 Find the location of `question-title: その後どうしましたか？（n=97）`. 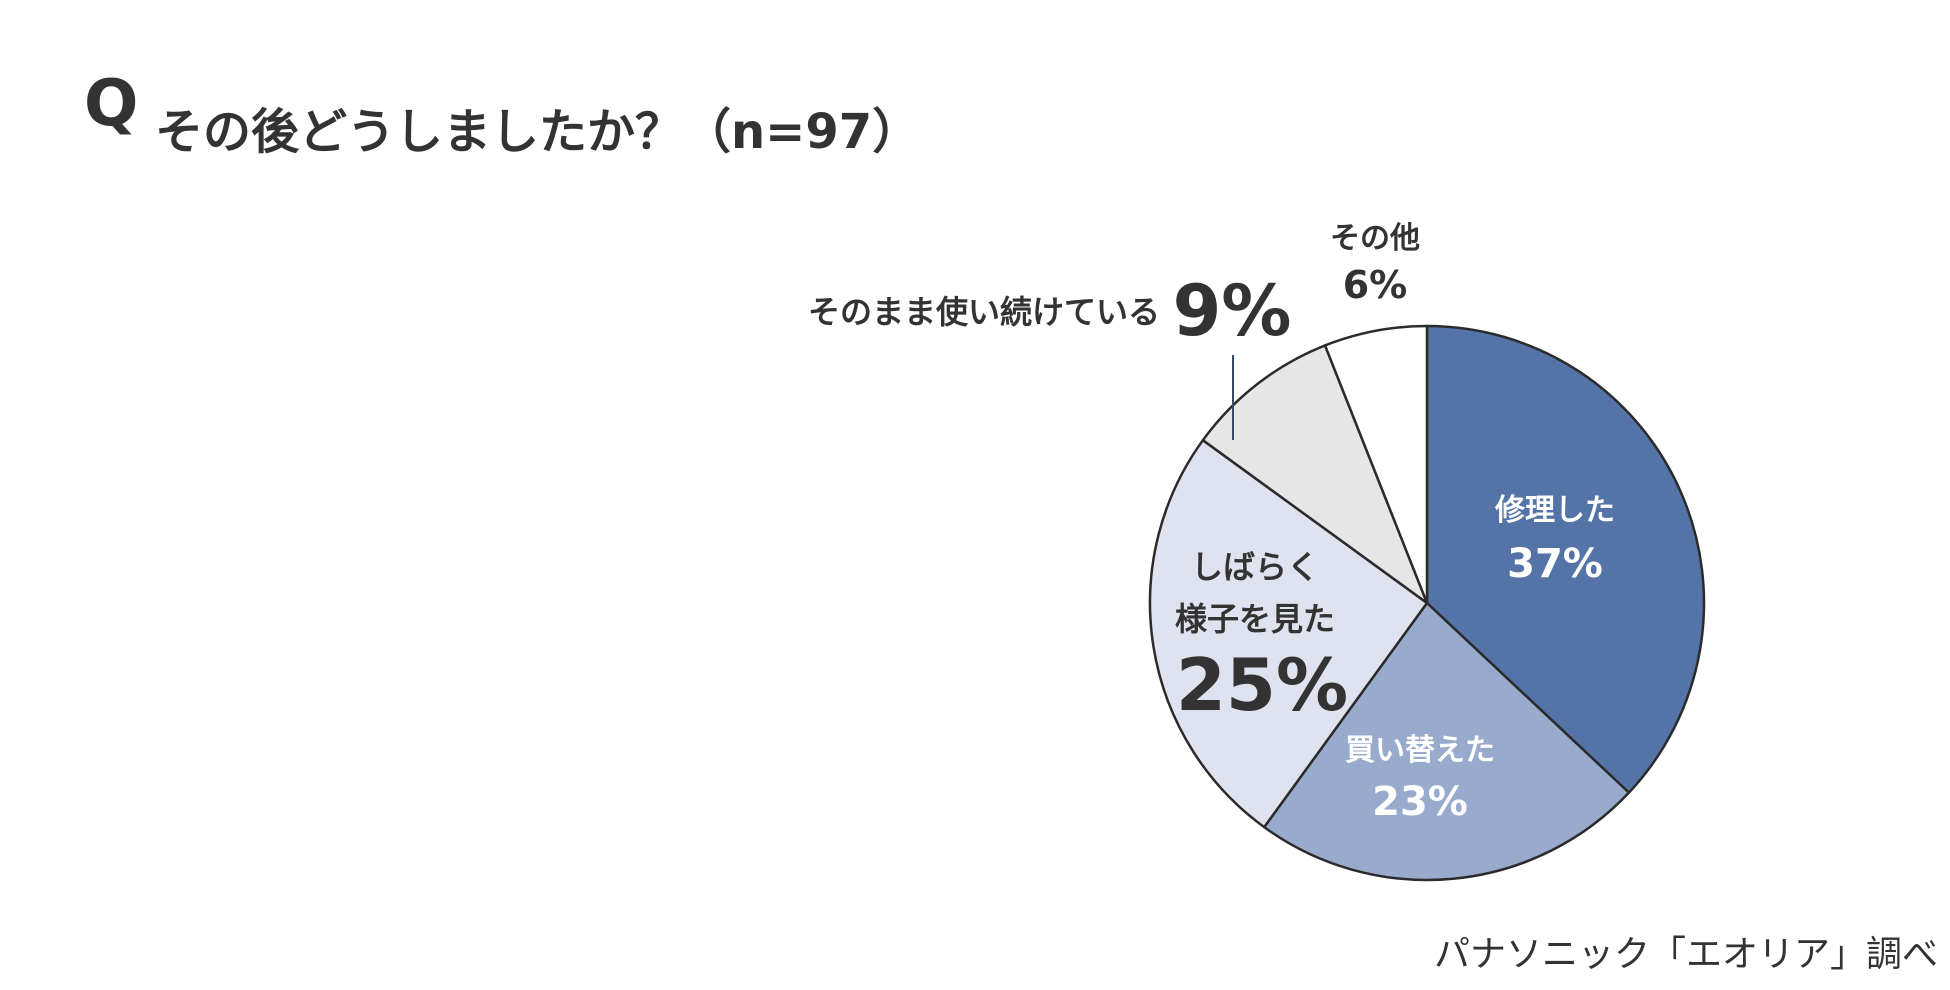

question-title: その後どうしましたか？（n=97） is located at coordinates (538, 132).